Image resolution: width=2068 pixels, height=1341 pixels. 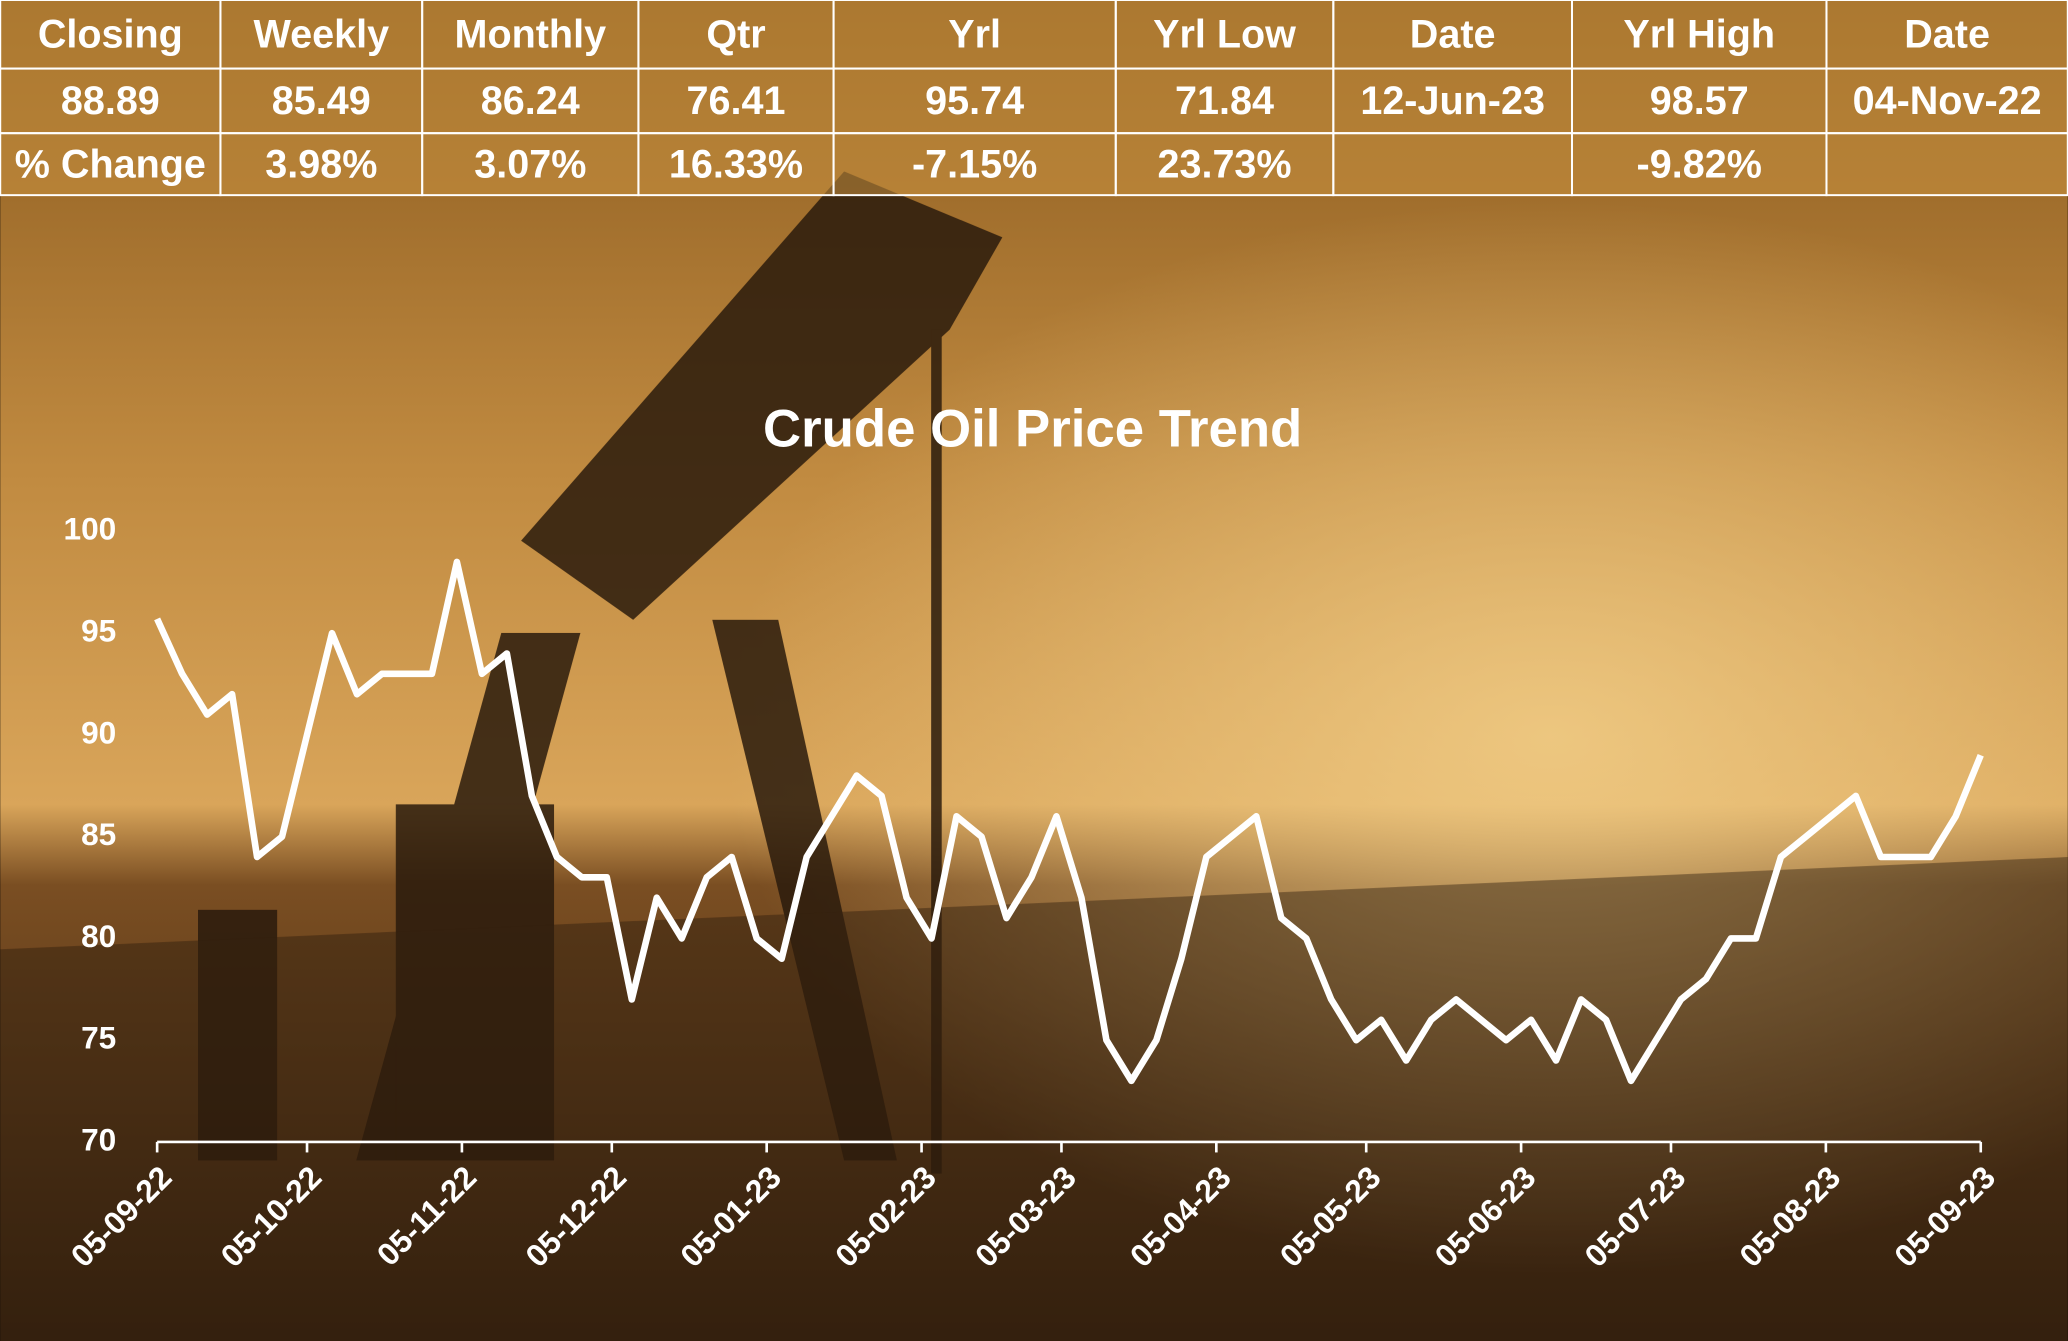 I want to click on table-cell-text: -9.82%, so click(x=1699, y=164).